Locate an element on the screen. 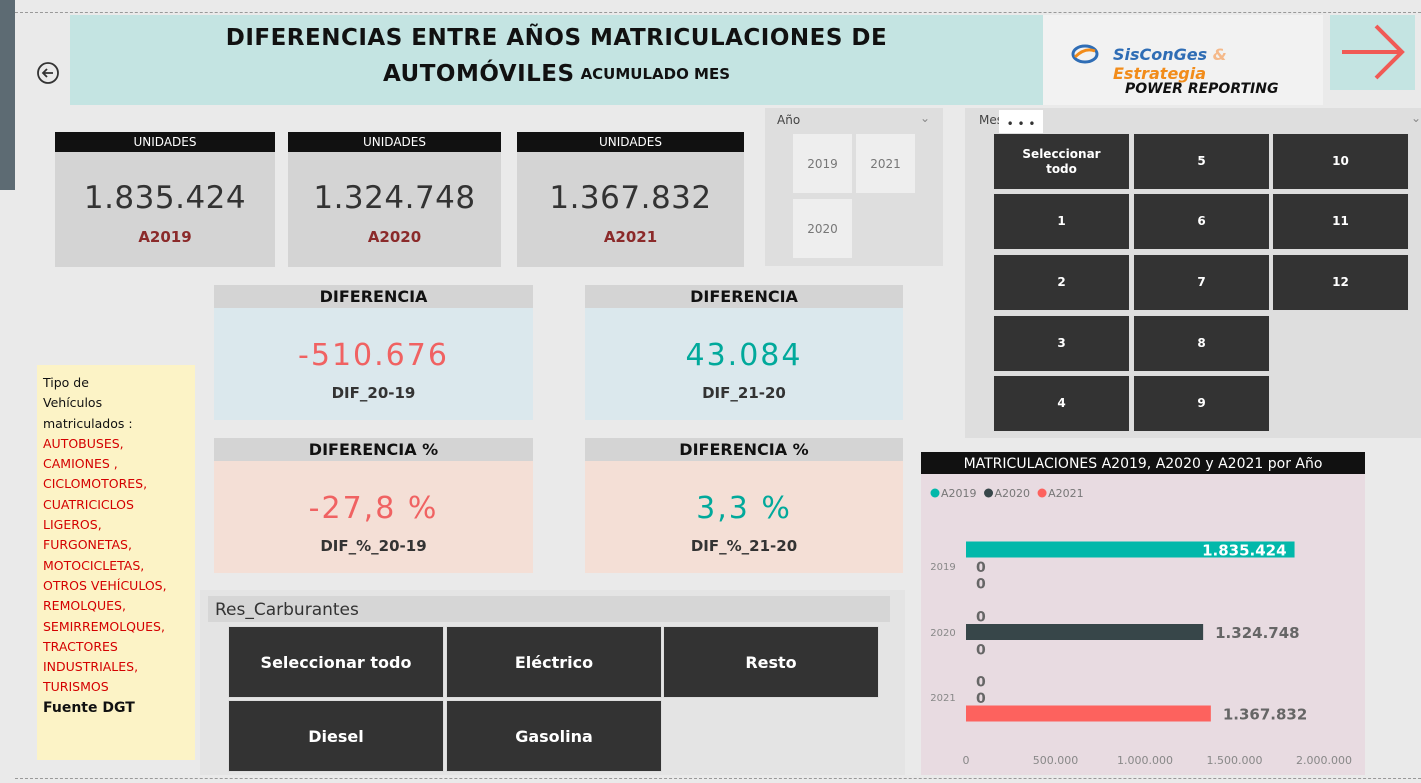  side-panel is located at coordinates (7, 95).